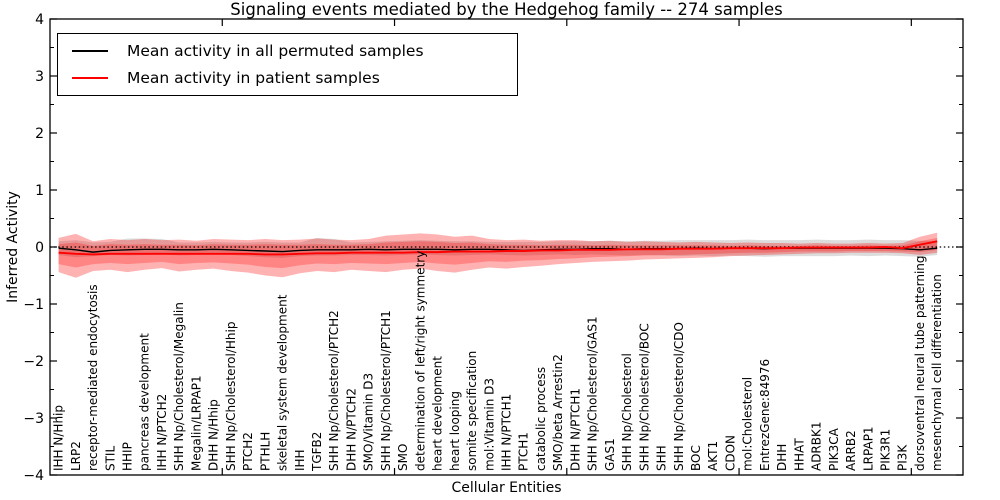 The width and height of the screenshot is (1000, 500). What do you see at coordinates (39, 248) in the screenshot?
I see `y-tick-label: 0` at bounding box center [39, 248].